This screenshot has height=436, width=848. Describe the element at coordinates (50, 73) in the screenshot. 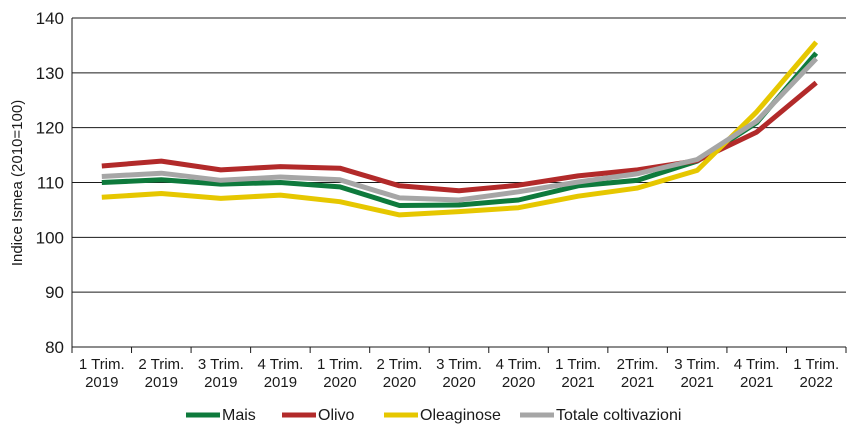

I see `y-tick-label: 130` at that location.